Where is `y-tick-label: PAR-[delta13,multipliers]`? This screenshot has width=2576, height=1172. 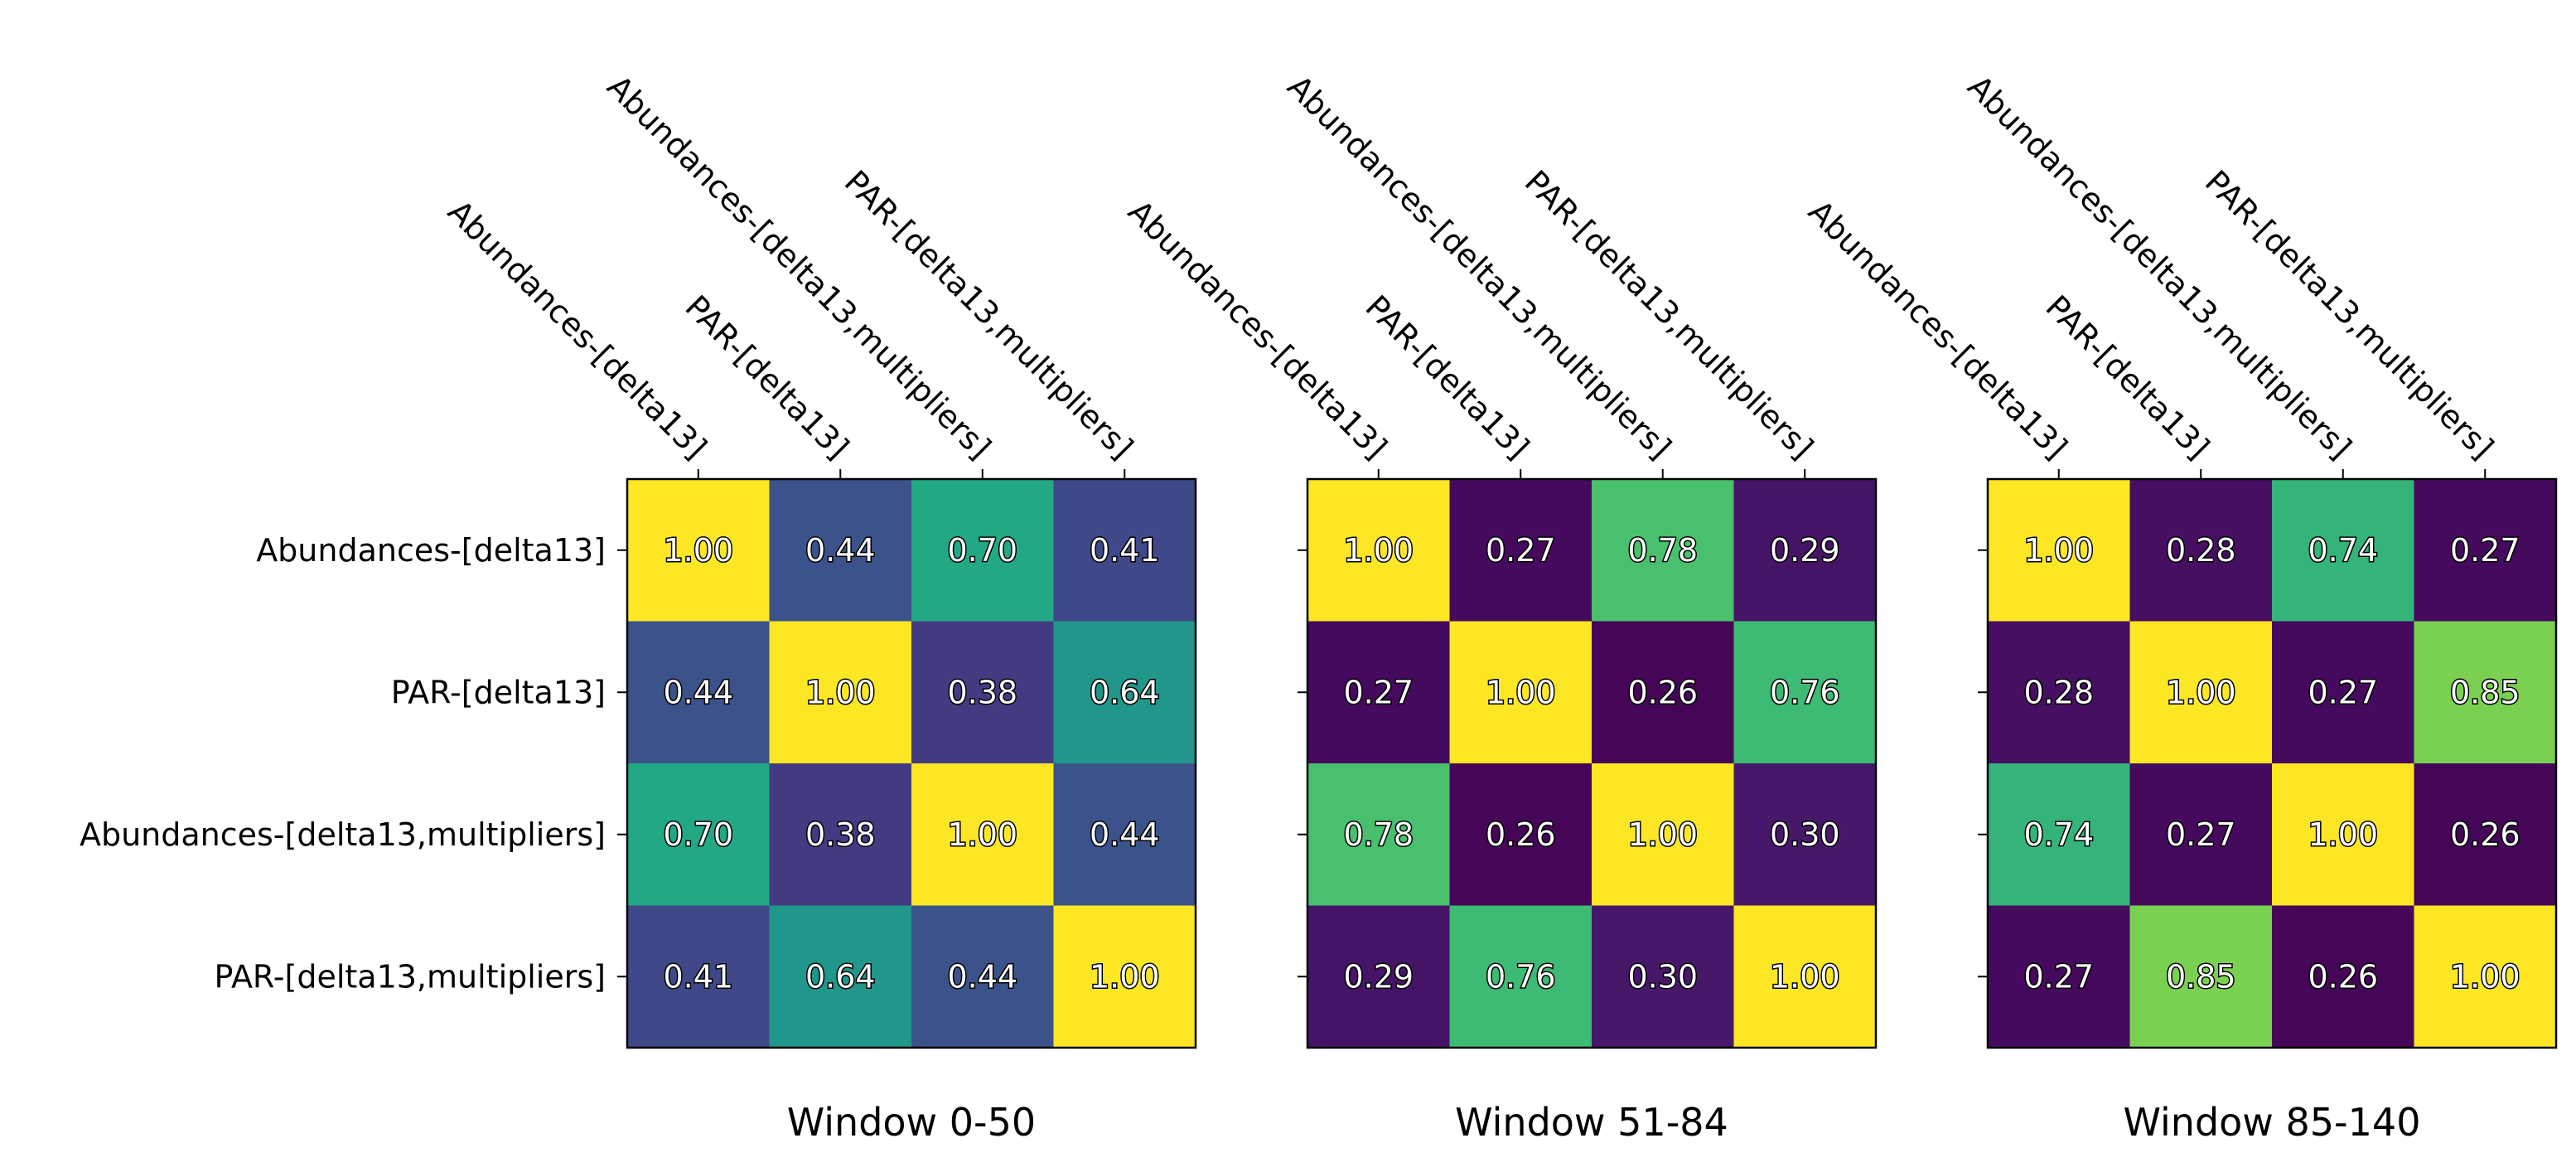 y-tick-label: PAR-[delta13,multipliers] is located at coordinates (410, 976).